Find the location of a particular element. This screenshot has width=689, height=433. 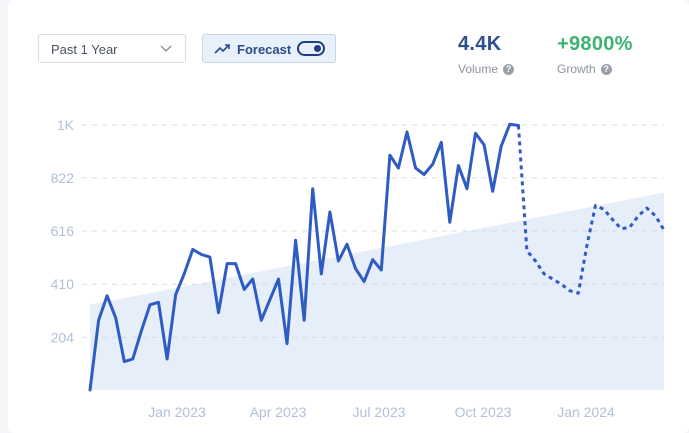

period-select: Past 1 Year is located at coordinates (112, 48).